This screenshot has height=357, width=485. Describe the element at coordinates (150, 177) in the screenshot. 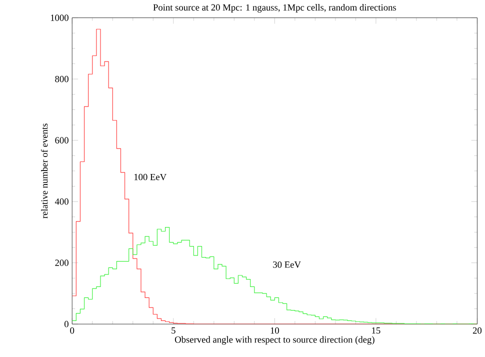

I see `series-label: 100 EeV` at that location.